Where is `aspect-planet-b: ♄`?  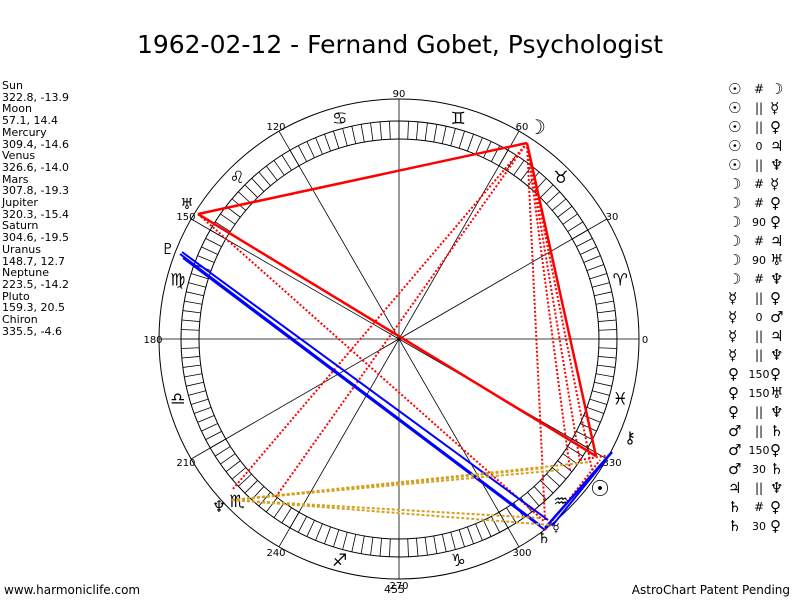
aspect-planet-b: ♄ is located at coordinates (777, 469).